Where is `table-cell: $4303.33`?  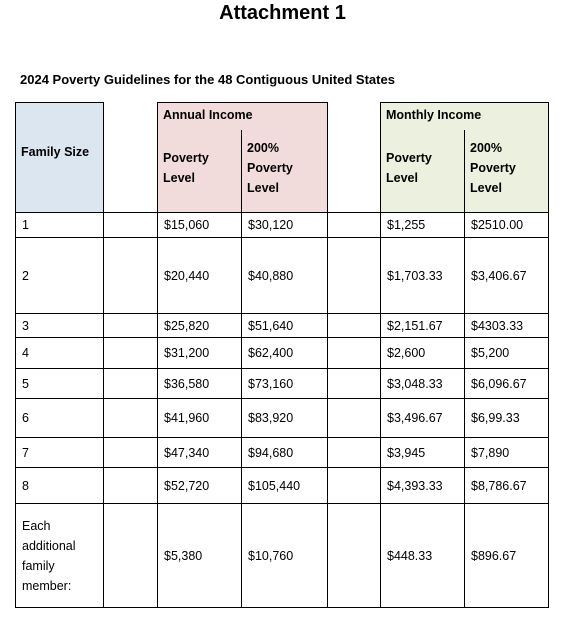
table-cell: $4303.33 is located at coordinates (506, 325).